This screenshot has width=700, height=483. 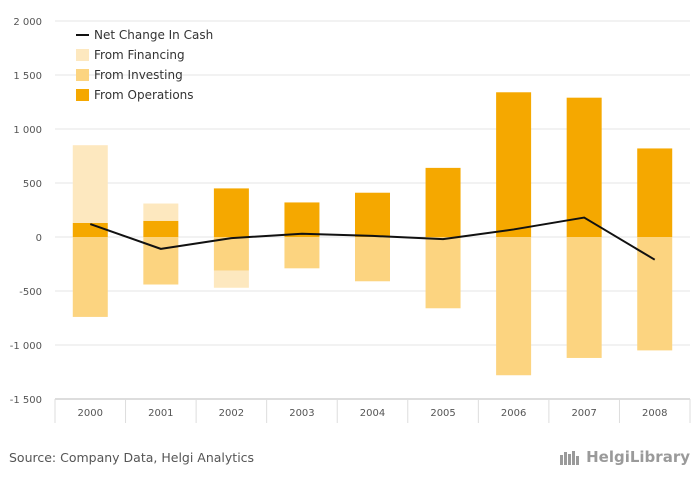 What do you see at coordinates (26, 346) in the screenshot?
I see `y-tick-label: -1 000` at bounding box center [26, 346].